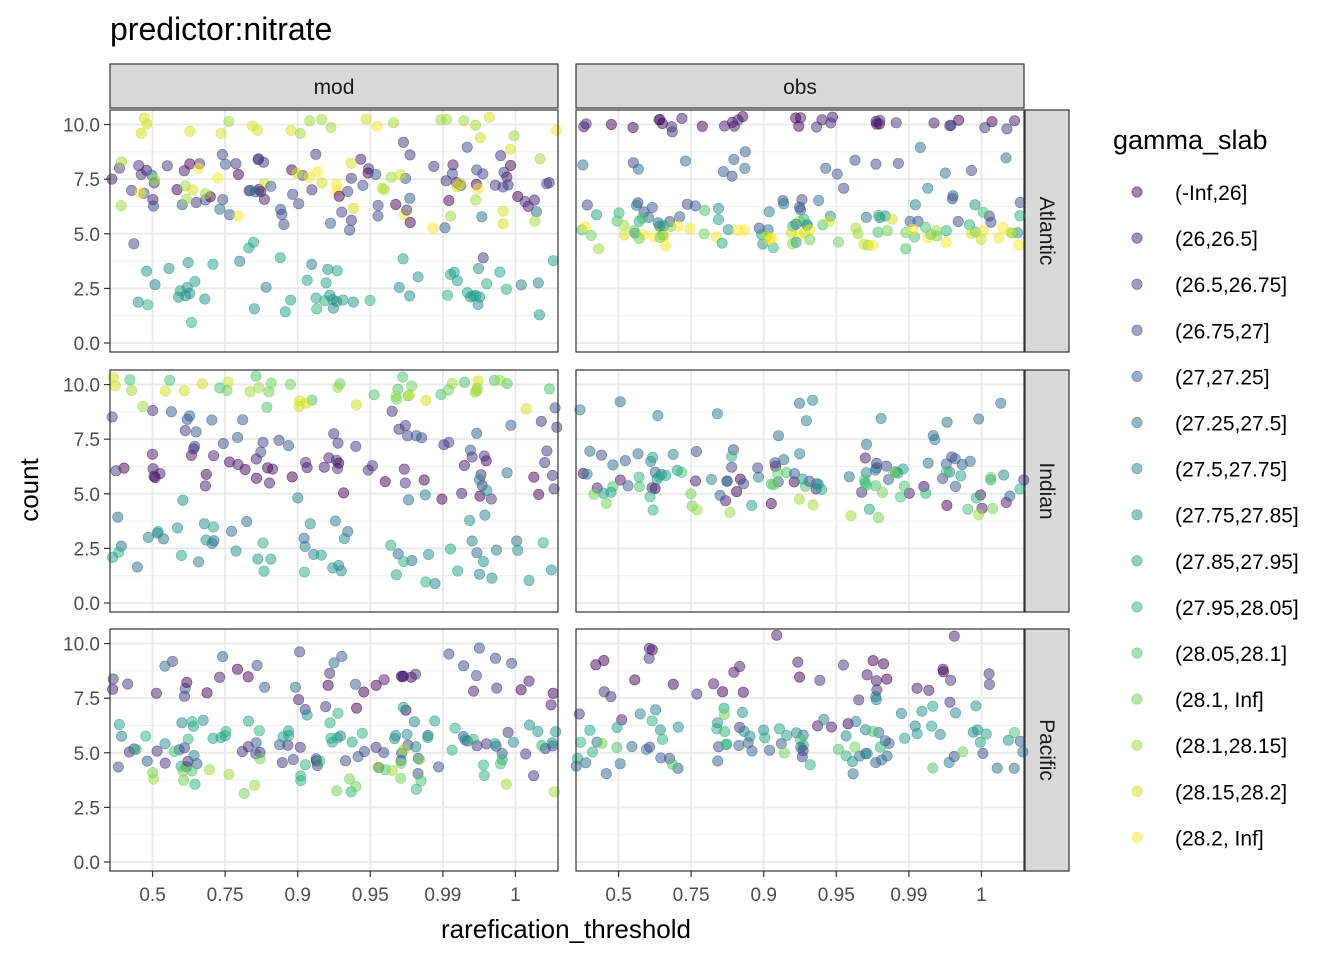  Describe the element at coordinates (1222, 377) in the screenshot. I see `legend-label: (27,27.25]` at that location.